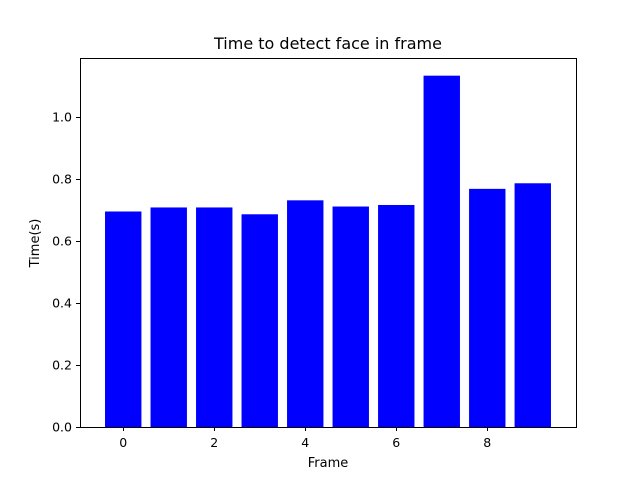  What do you see at coordinates (62, 240) in the screenshot?
I see `y-tick-label: 0.6` at bounding box center [62, 240].